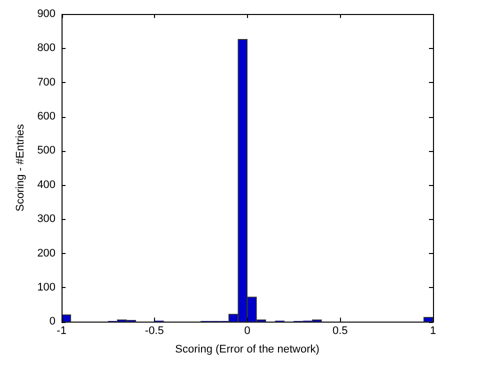 The height and width of the screenshot is (368, 487). Describe the element at coordinates (46, 116) in the screenshot. I see `y-tick-label: 600` at that location.